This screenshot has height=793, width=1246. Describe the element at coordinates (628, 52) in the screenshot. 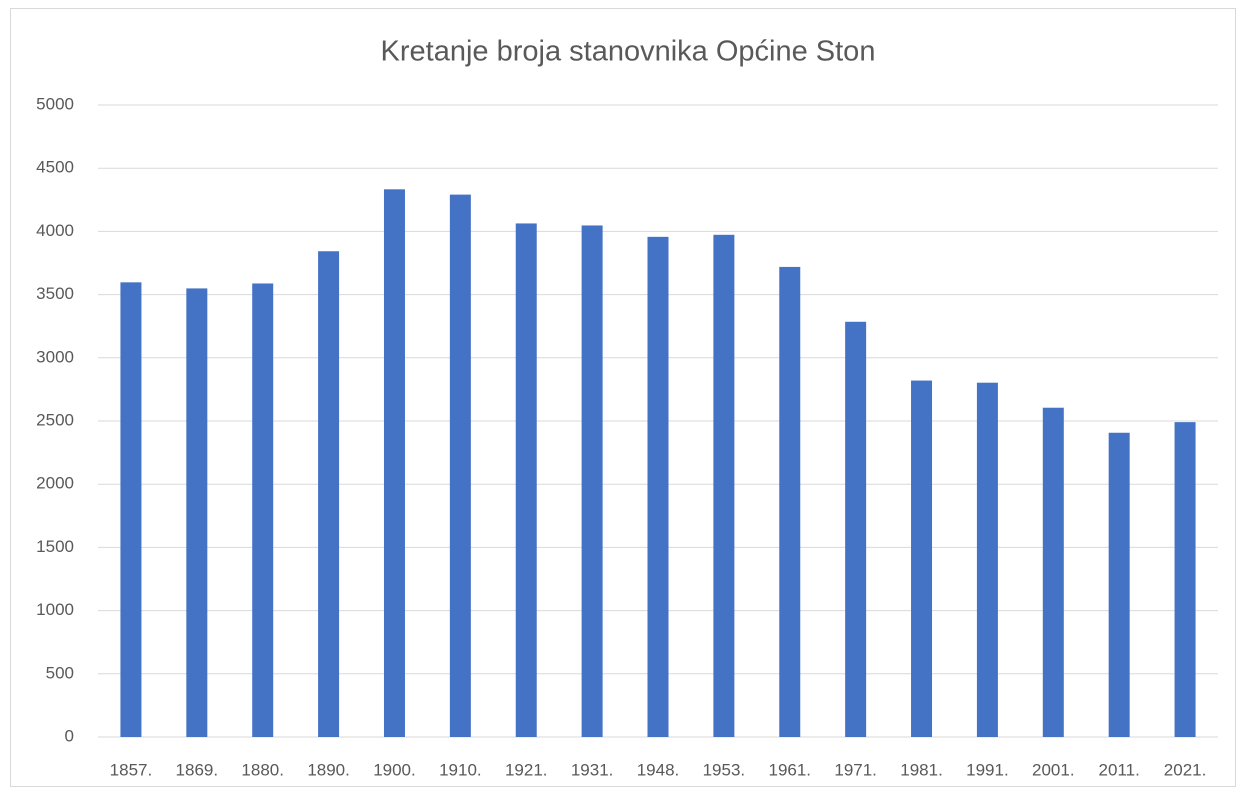

I see `chart-title: Kretanje broja stanovnika Općine Ston` at that location.